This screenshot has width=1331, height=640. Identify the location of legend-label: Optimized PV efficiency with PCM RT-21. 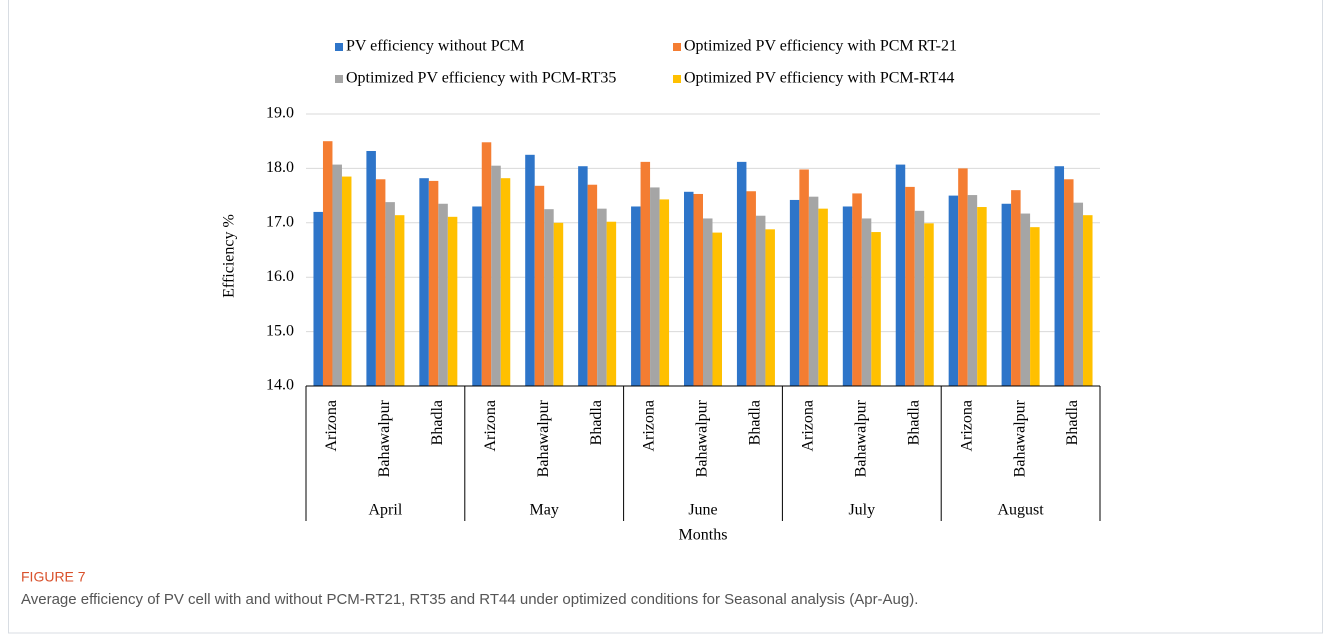
(820, 46).